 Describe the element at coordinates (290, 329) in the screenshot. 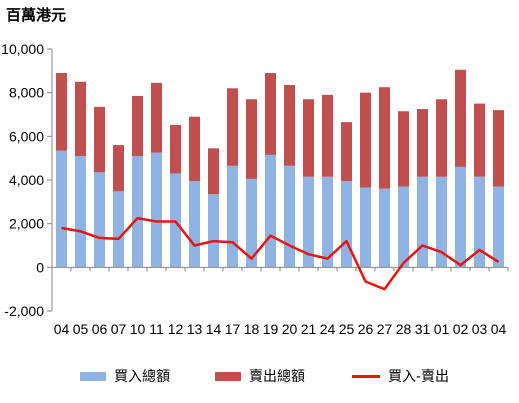

I see `x-tick-label: 20` at that location.